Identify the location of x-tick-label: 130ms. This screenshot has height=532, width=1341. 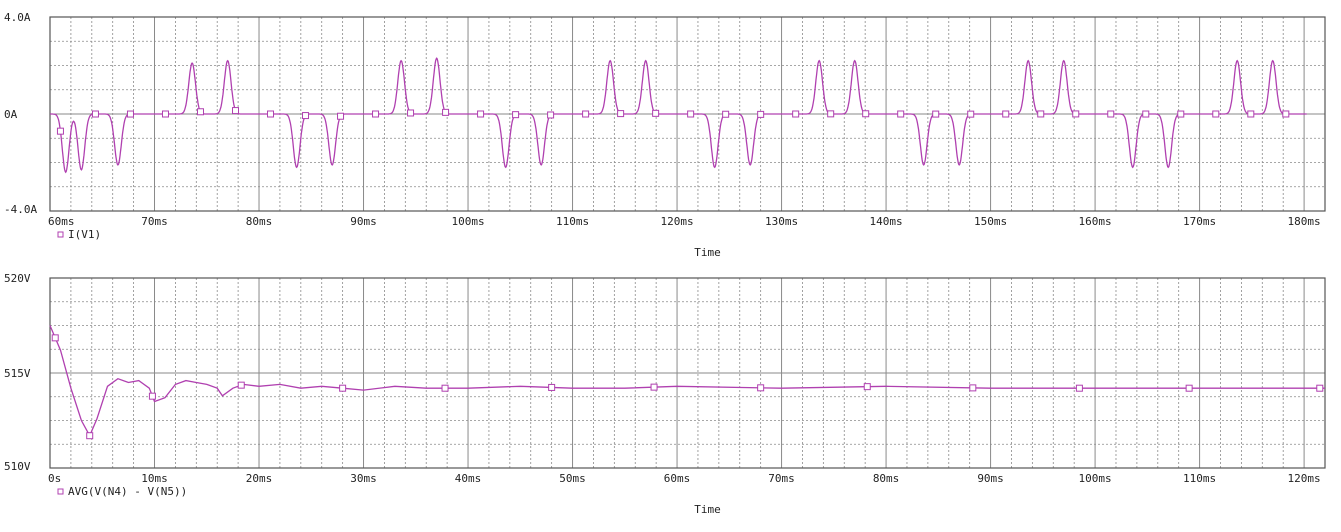
(781, 221).